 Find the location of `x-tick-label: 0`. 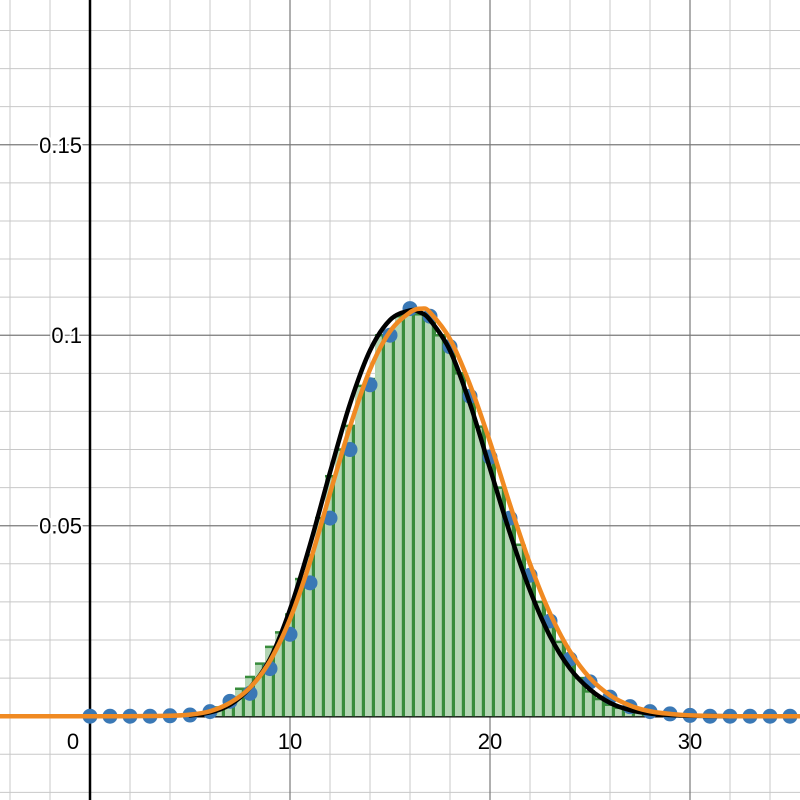

x-tick-label: 0 is located at coordinates (73, 741).